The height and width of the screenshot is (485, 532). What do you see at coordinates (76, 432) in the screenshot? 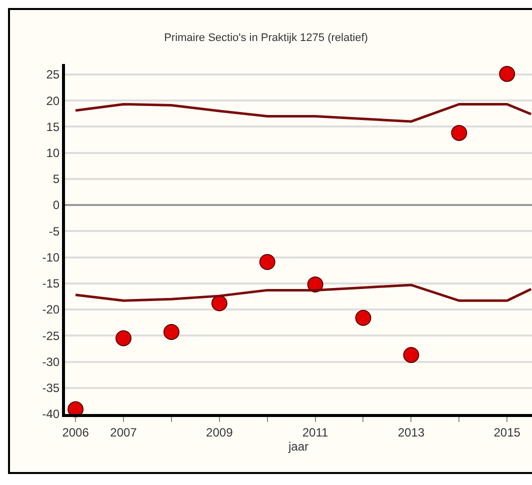
I see `x-tick-label: 2006` at bounding box center [76, 432].